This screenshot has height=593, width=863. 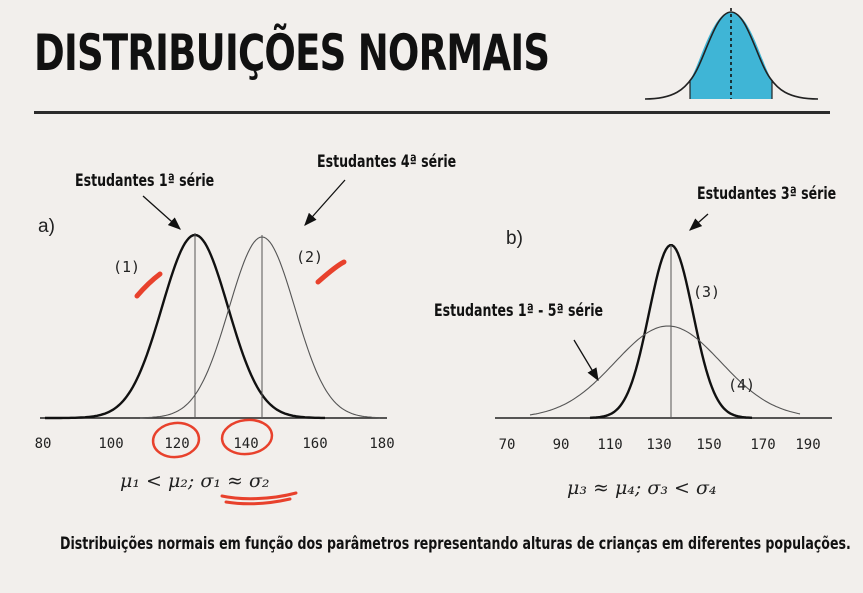 What do you see at coordinates (642, 488) in the screenshot?
I see `formula-panel-b: μ₃ ≈ μ₄; σ₃ < σ₄` at bounding box center [642, 488].